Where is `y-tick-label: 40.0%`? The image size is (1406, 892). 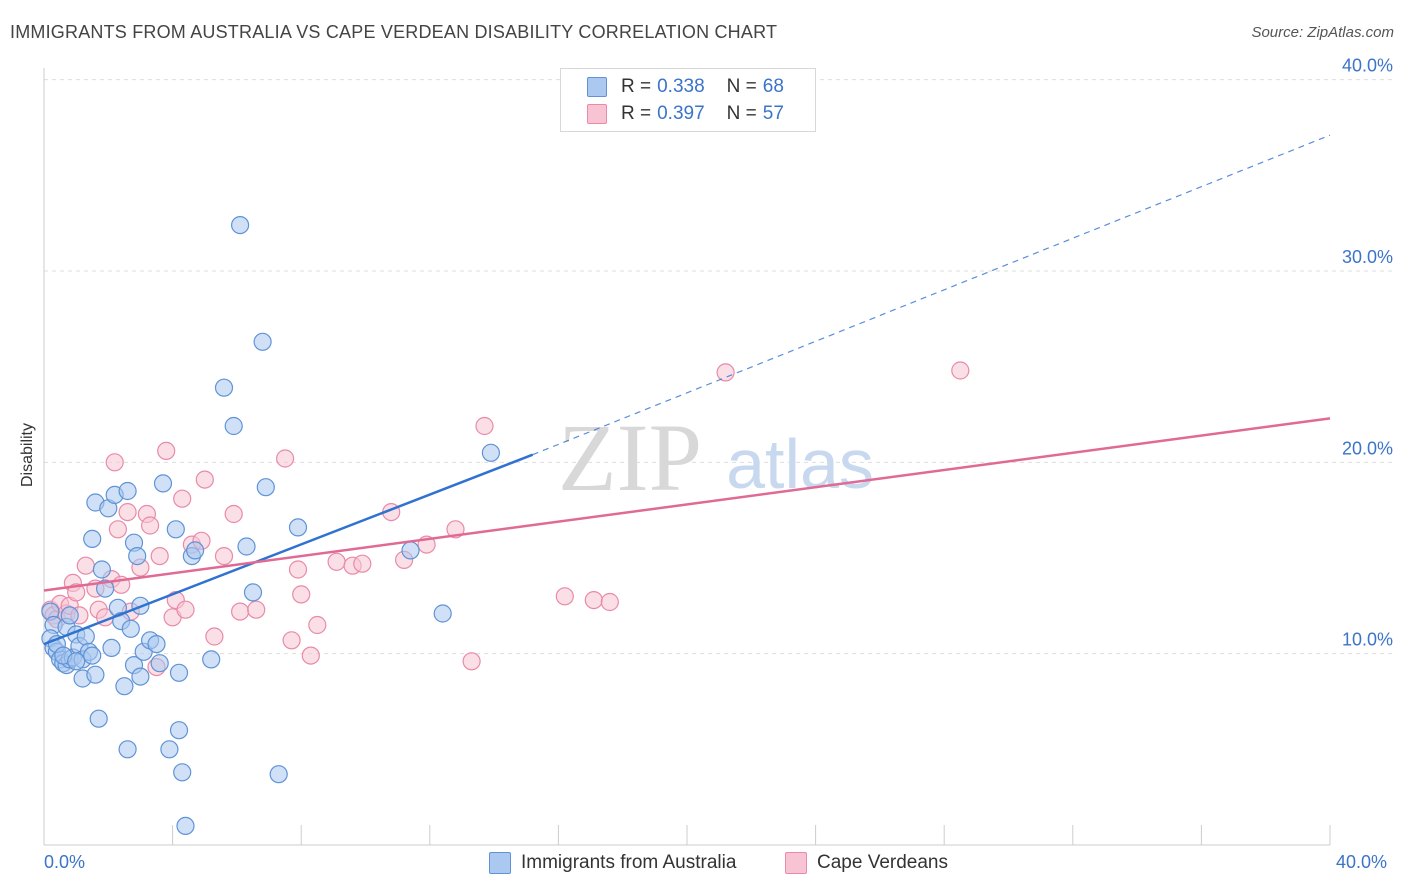 y-tick-label: 40.0% is located at coordinates (1367, 66).